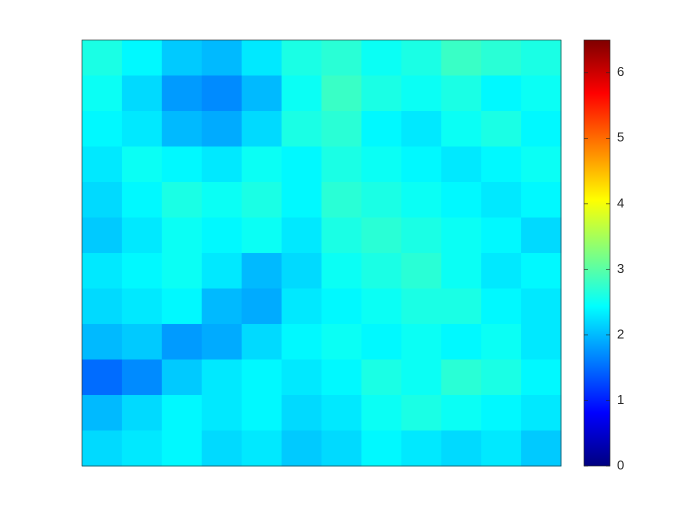  What do you see at coordinates (620, 71) in the screenshot?
I see `colorbar-tick-label: 6` at bounding box center [620, 71].